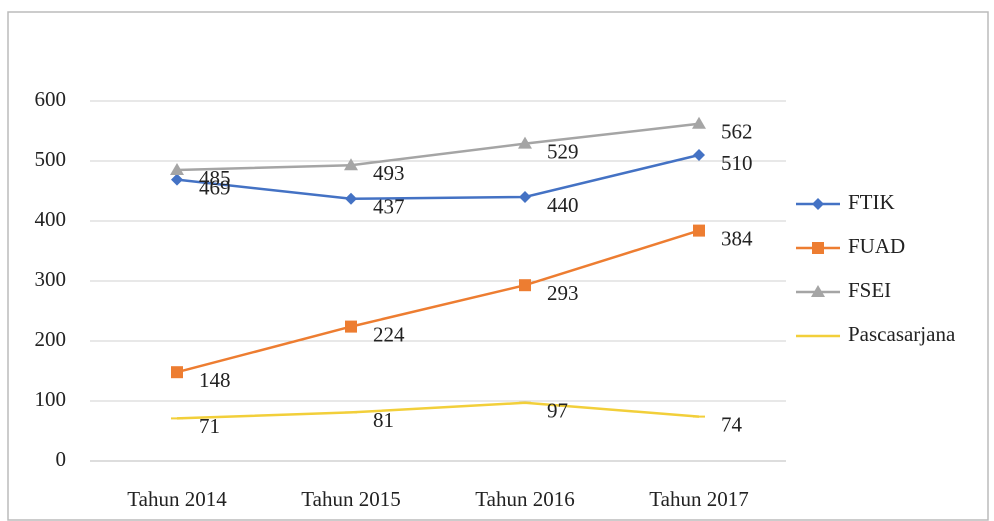 This screenshot has width=994, height=521. Describe the element at coordinates (61, 459) in the screenshot. I see `y-tick-label: 0` at that location.